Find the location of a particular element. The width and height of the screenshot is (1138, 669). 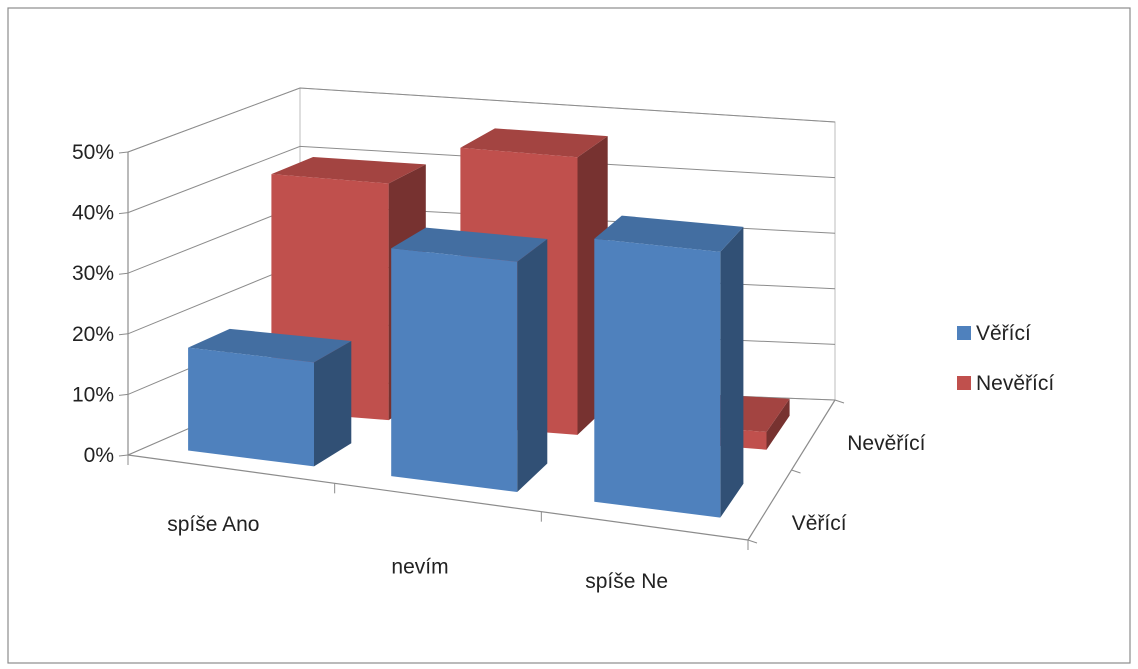

x-axis is located at coordinates (438, 497).